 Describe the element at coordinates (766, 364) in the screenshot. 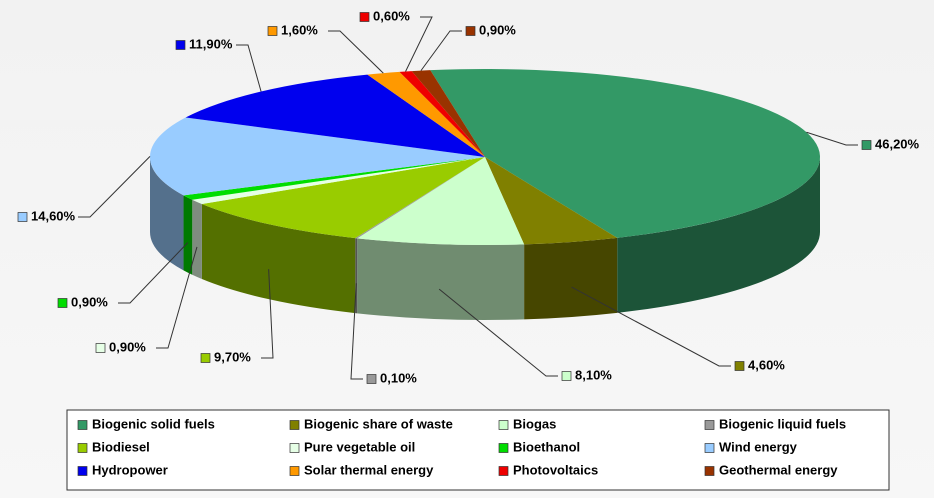

I see `data-label: 4,60%` at that location.